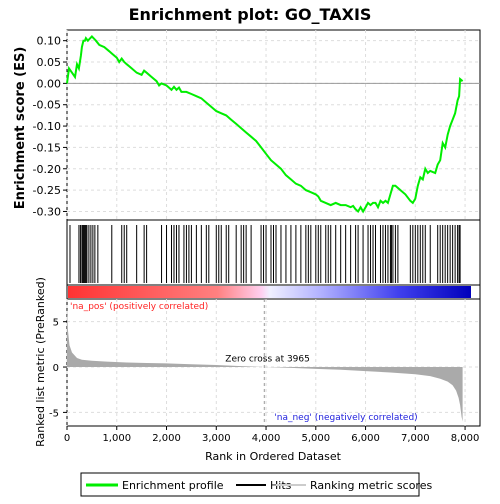 This screenshot has height=504, width=500. I want to click on es-y-tick-label: -0.10, so click(47, 126).